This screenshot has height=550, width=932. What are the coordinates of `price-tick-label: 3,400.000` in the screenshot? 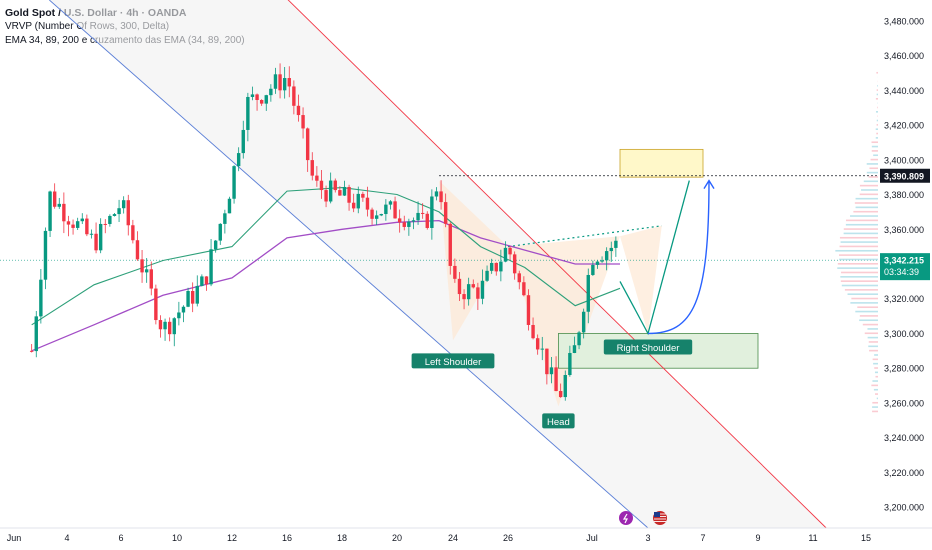 It's located at (904, 160).